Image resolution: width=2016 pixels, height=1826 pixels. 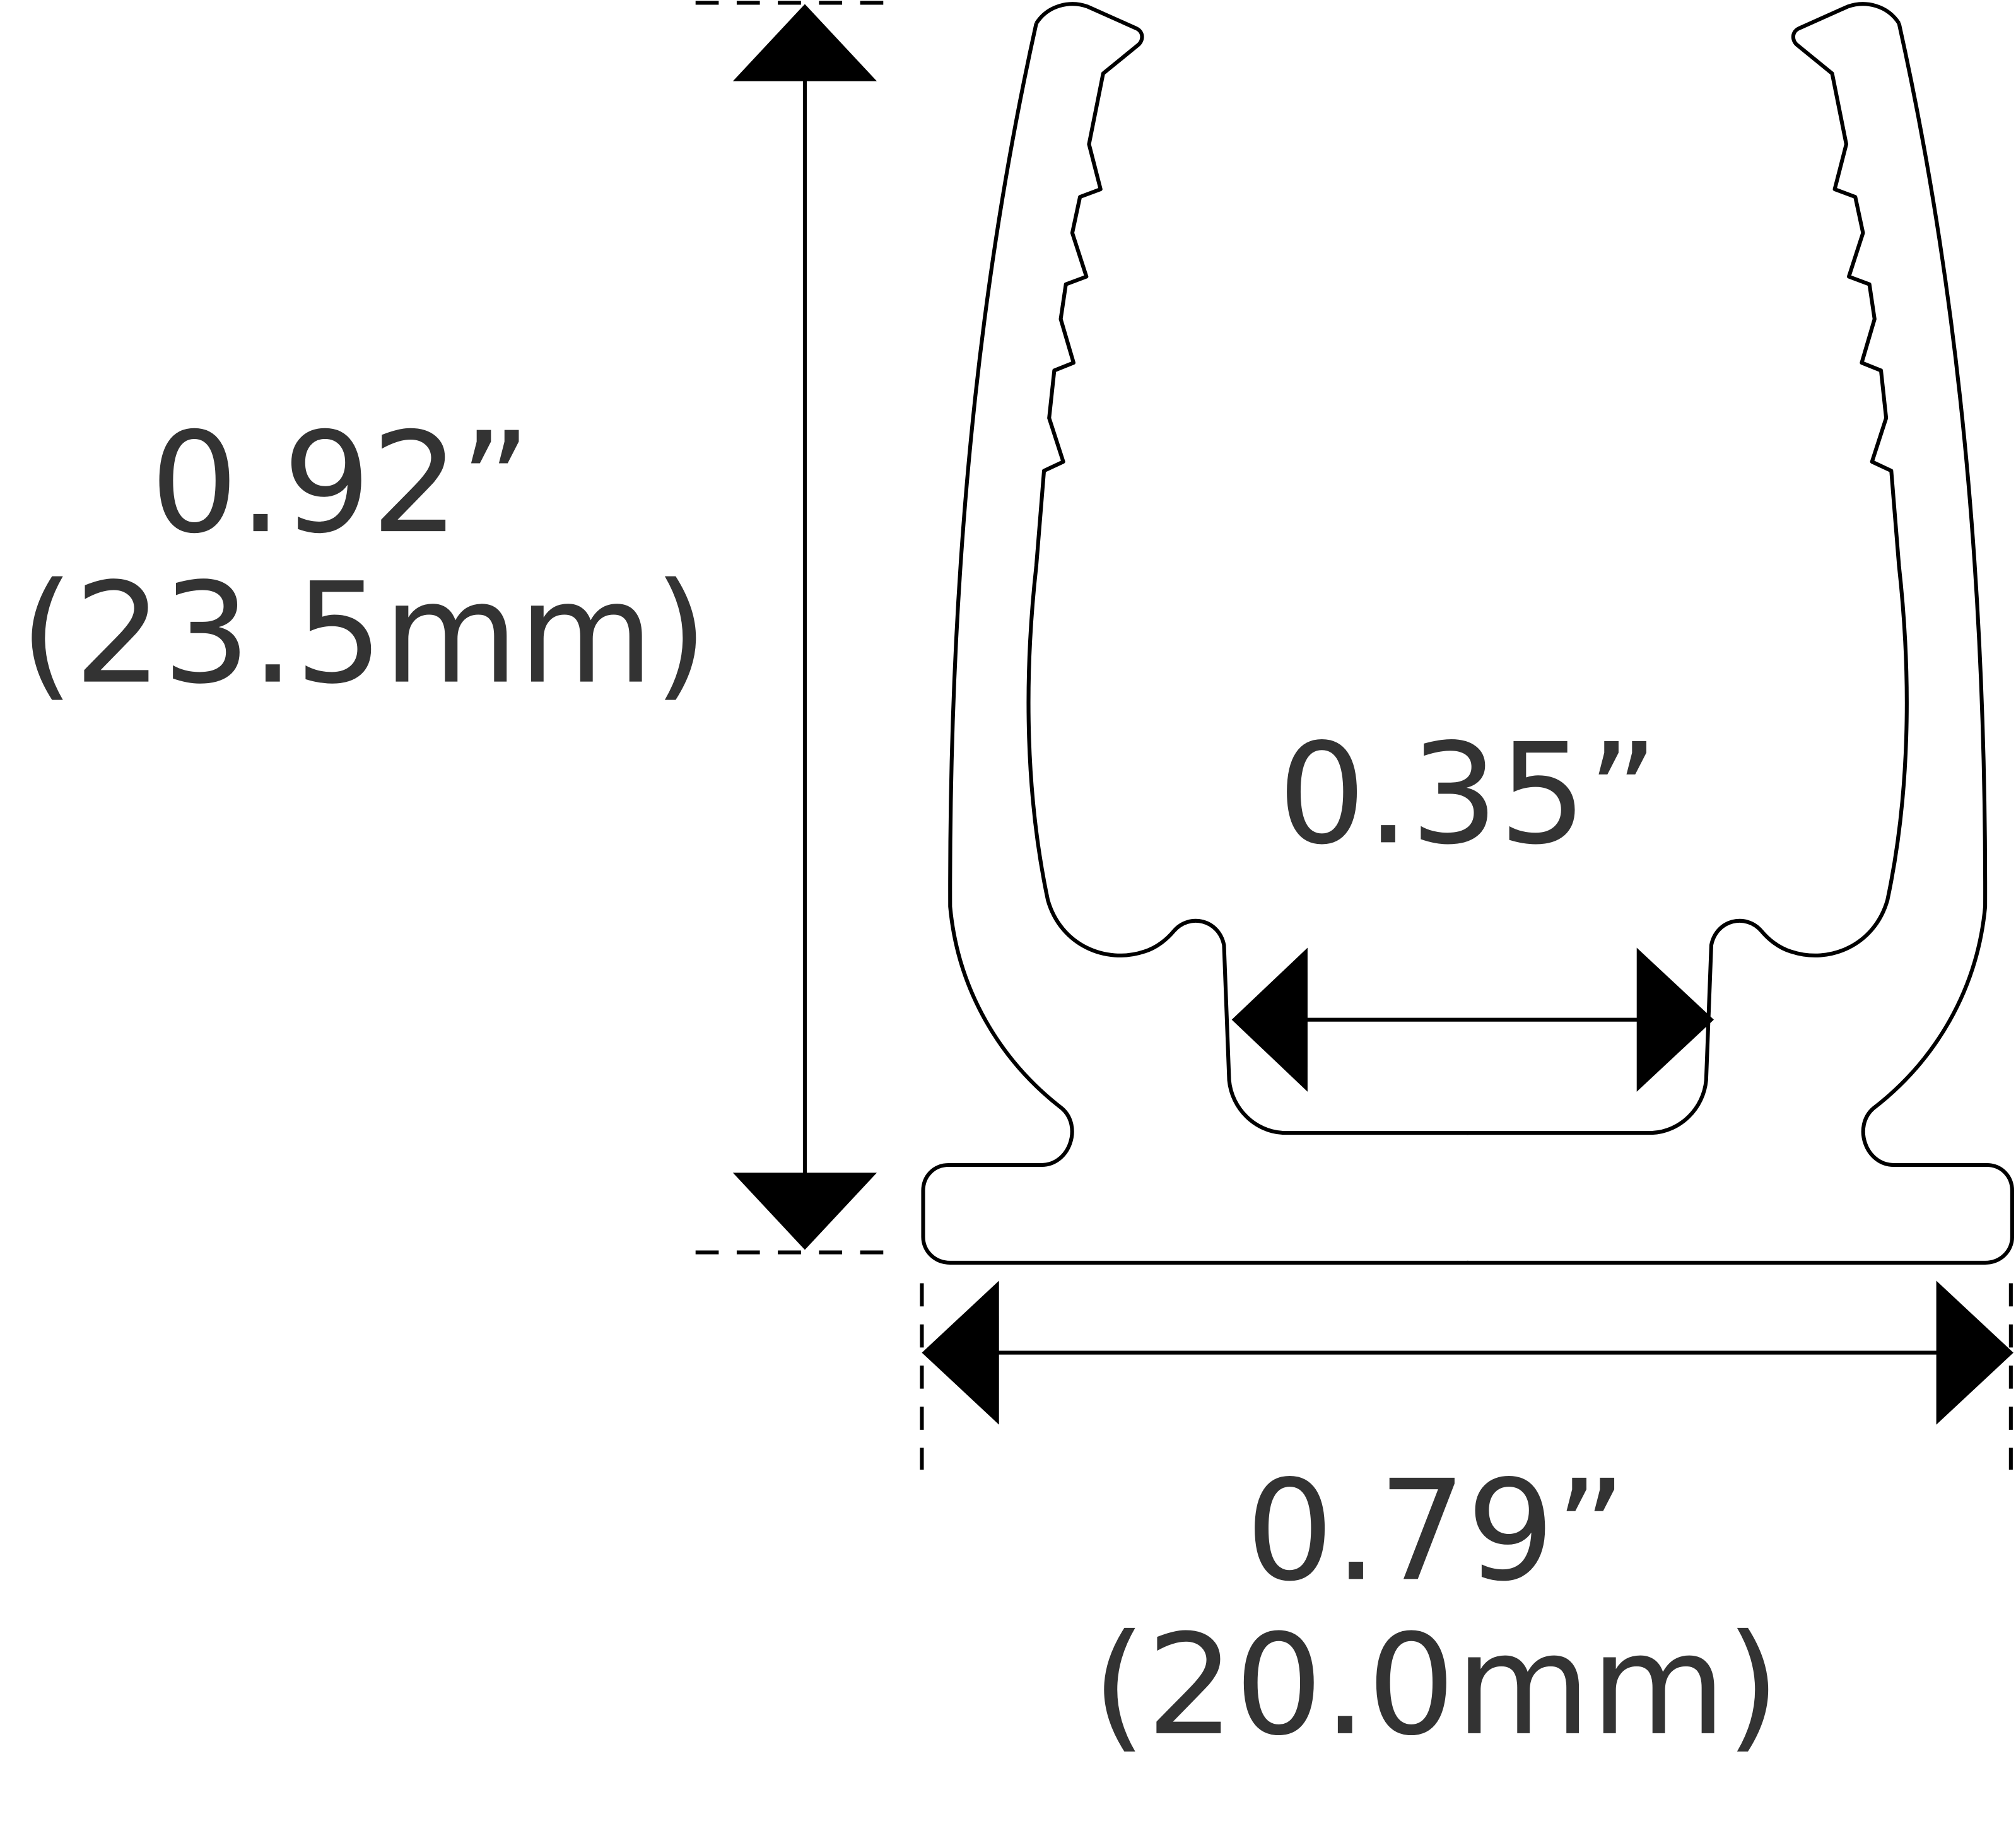 I want to click on gap-inches-label: 0.35”, so click(x=1468, y=794).